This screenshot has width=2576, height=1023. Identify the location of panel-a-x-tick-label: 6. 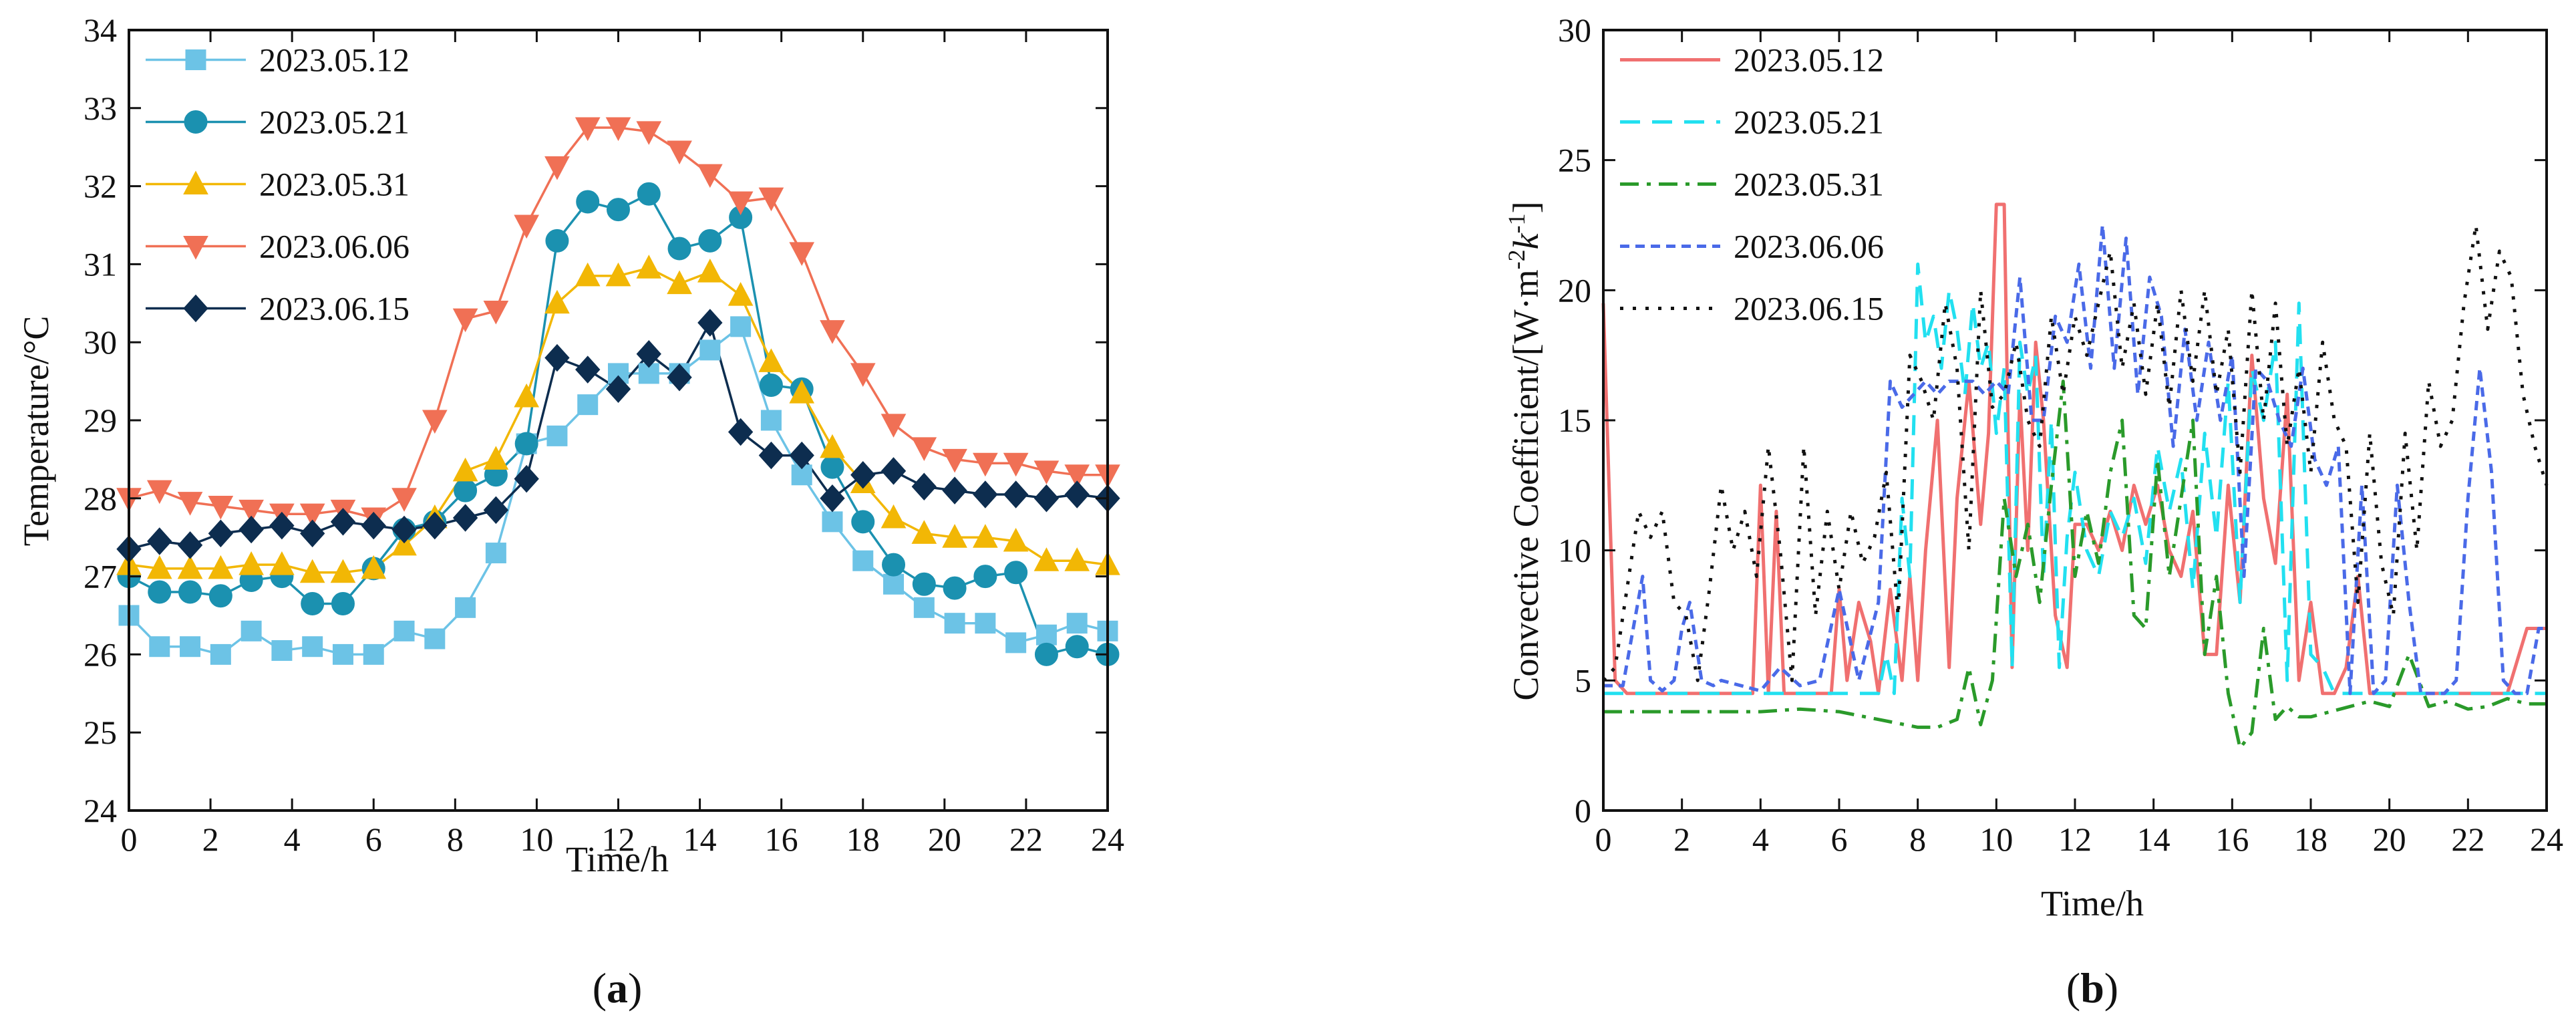
(373, 839).